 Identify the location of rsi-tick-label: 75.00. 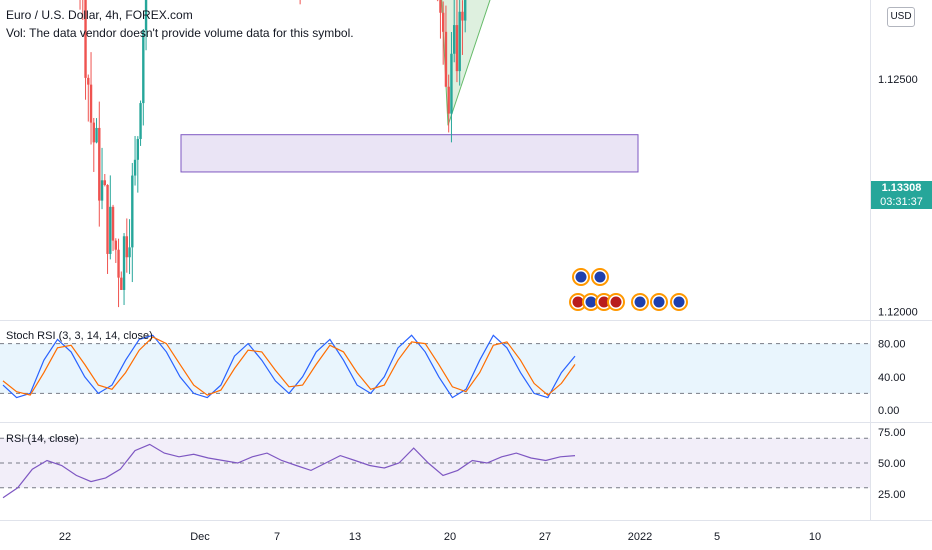
(892, 433).